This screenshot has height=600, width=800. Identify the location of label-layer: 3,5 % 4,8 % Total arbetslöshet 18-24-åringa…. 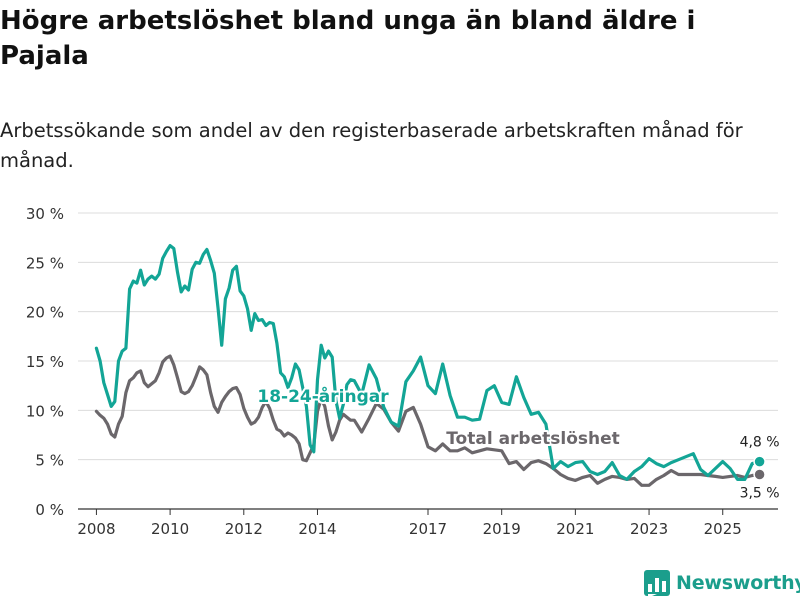
(517, 442).